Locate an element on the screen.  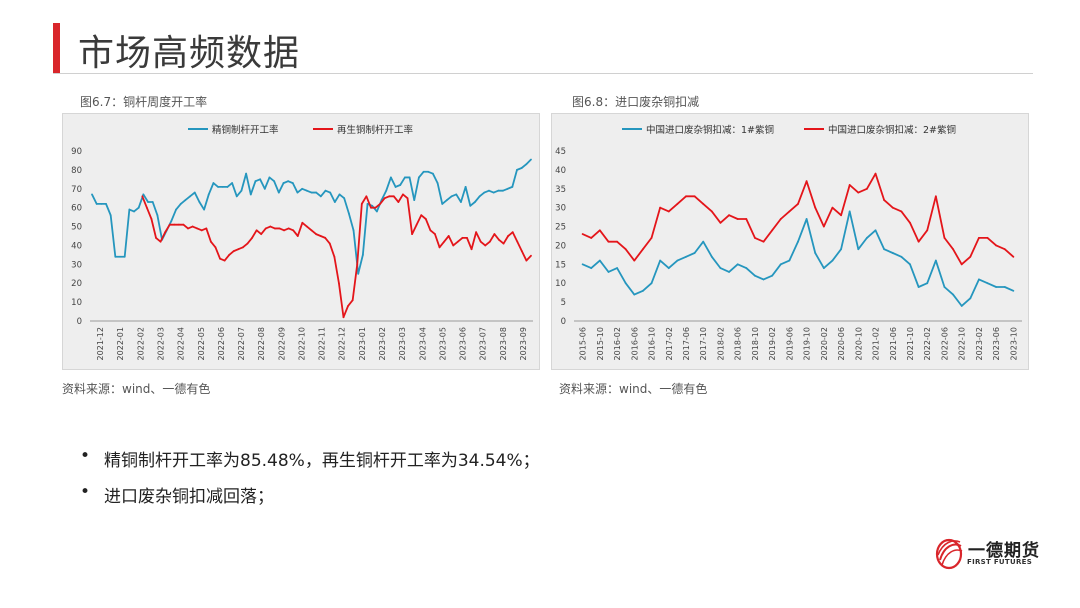
y-tick-label: 10 is located at coordinates (560, 284).